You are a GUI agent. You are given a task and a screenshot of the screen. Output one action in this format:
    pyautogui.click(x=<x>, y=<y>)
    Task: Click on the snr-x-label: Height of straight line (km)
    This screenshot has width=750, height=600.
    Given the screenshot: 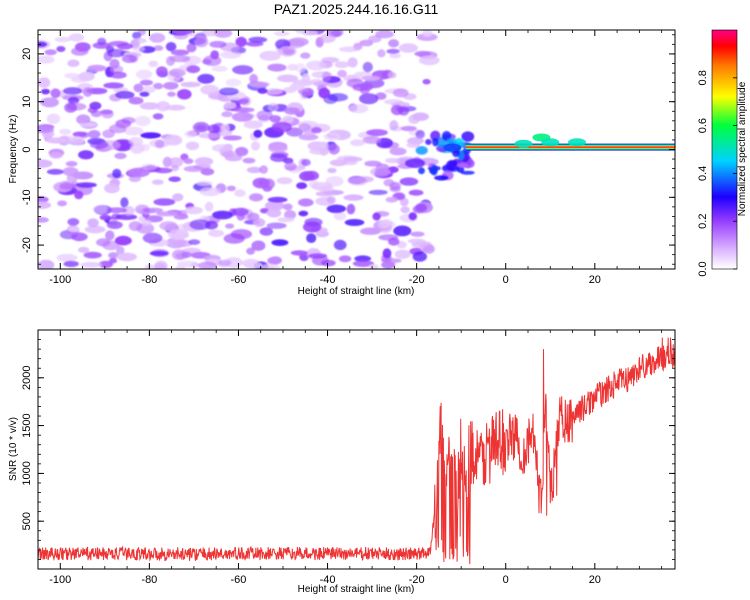 What is the action you would take?
    pyautogui.click(x=356, y=589)
    